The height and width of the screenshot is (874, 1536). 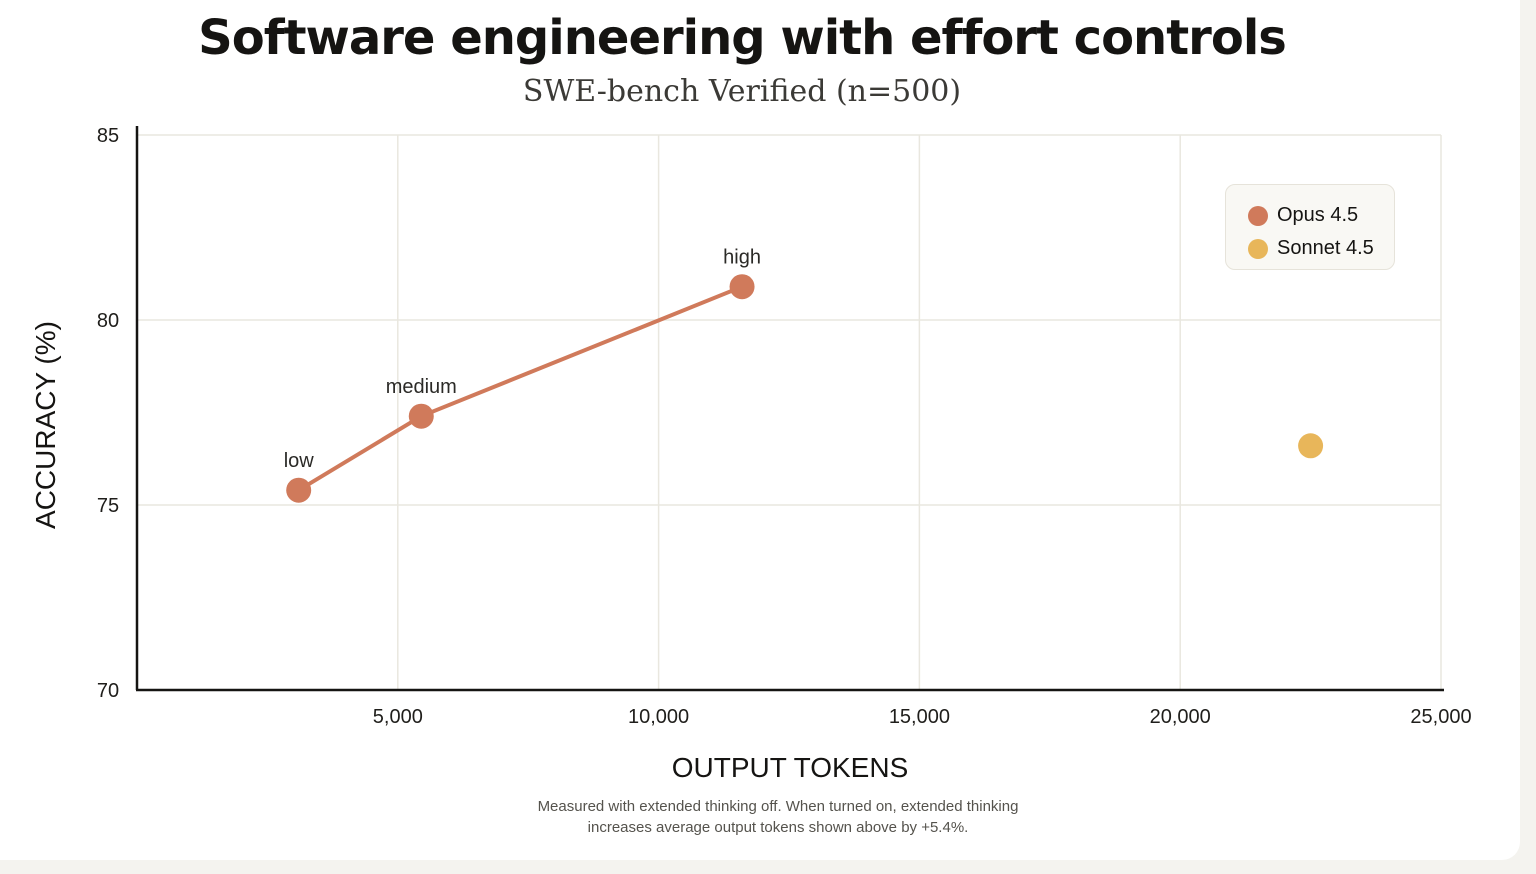 I want to click on legend-swatch-opus, so click(x=1258, y=215).